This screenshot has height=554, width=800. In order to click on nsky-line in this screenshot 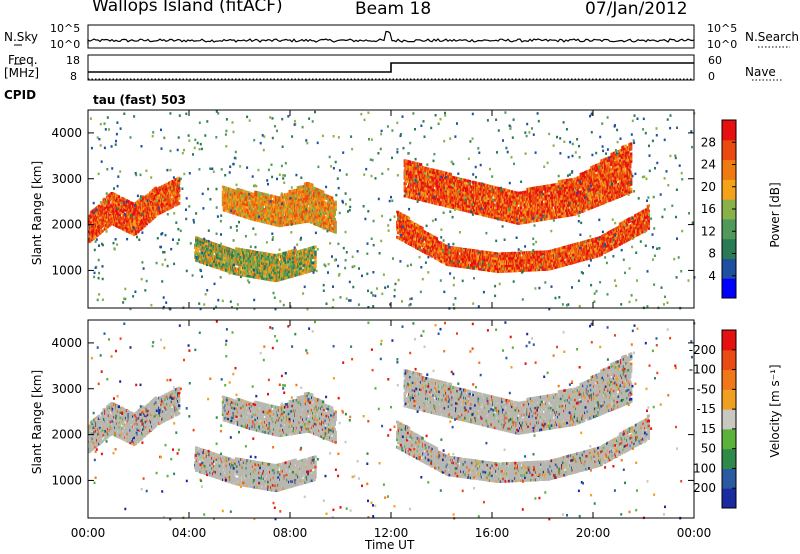, I will do `click(391, 37)`.